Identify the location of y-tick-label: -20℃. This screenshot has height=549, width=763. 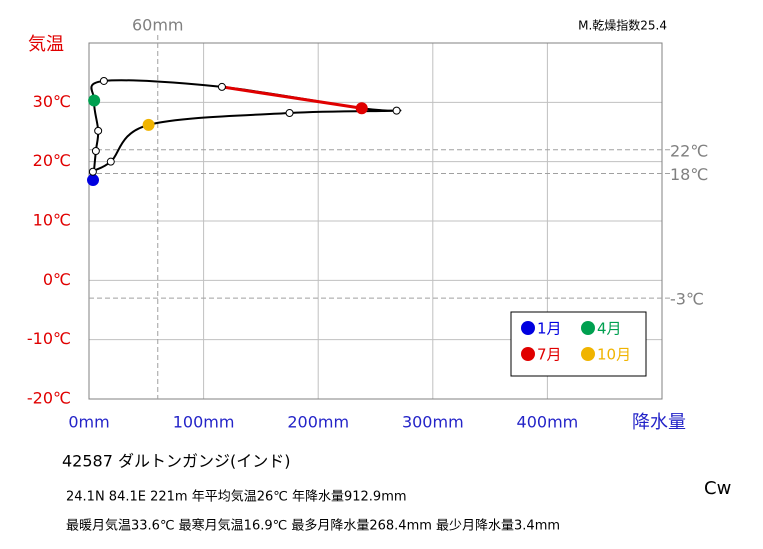
(49, 398).